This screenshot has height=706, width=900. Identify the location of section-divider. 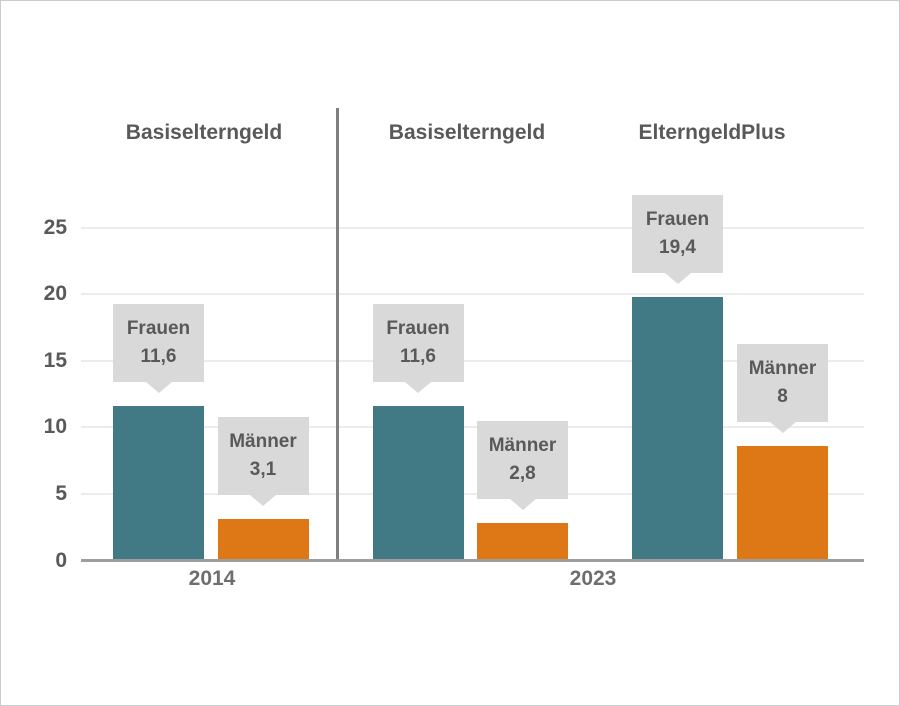
(337, 335).